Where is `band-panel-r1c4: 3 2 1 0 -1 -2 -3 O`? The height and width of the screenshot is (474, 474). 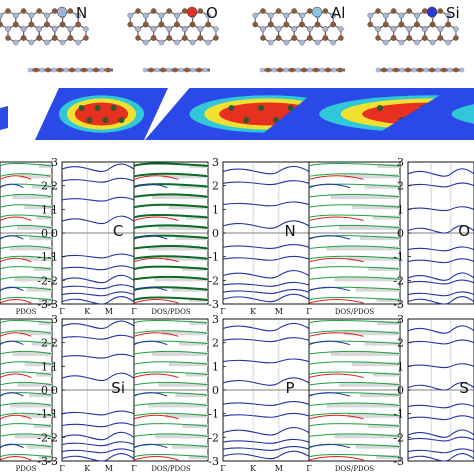 band-panel-r1c4: 3 2 1 0 -1 -2 -3 O is located at coordinates (433, 233).